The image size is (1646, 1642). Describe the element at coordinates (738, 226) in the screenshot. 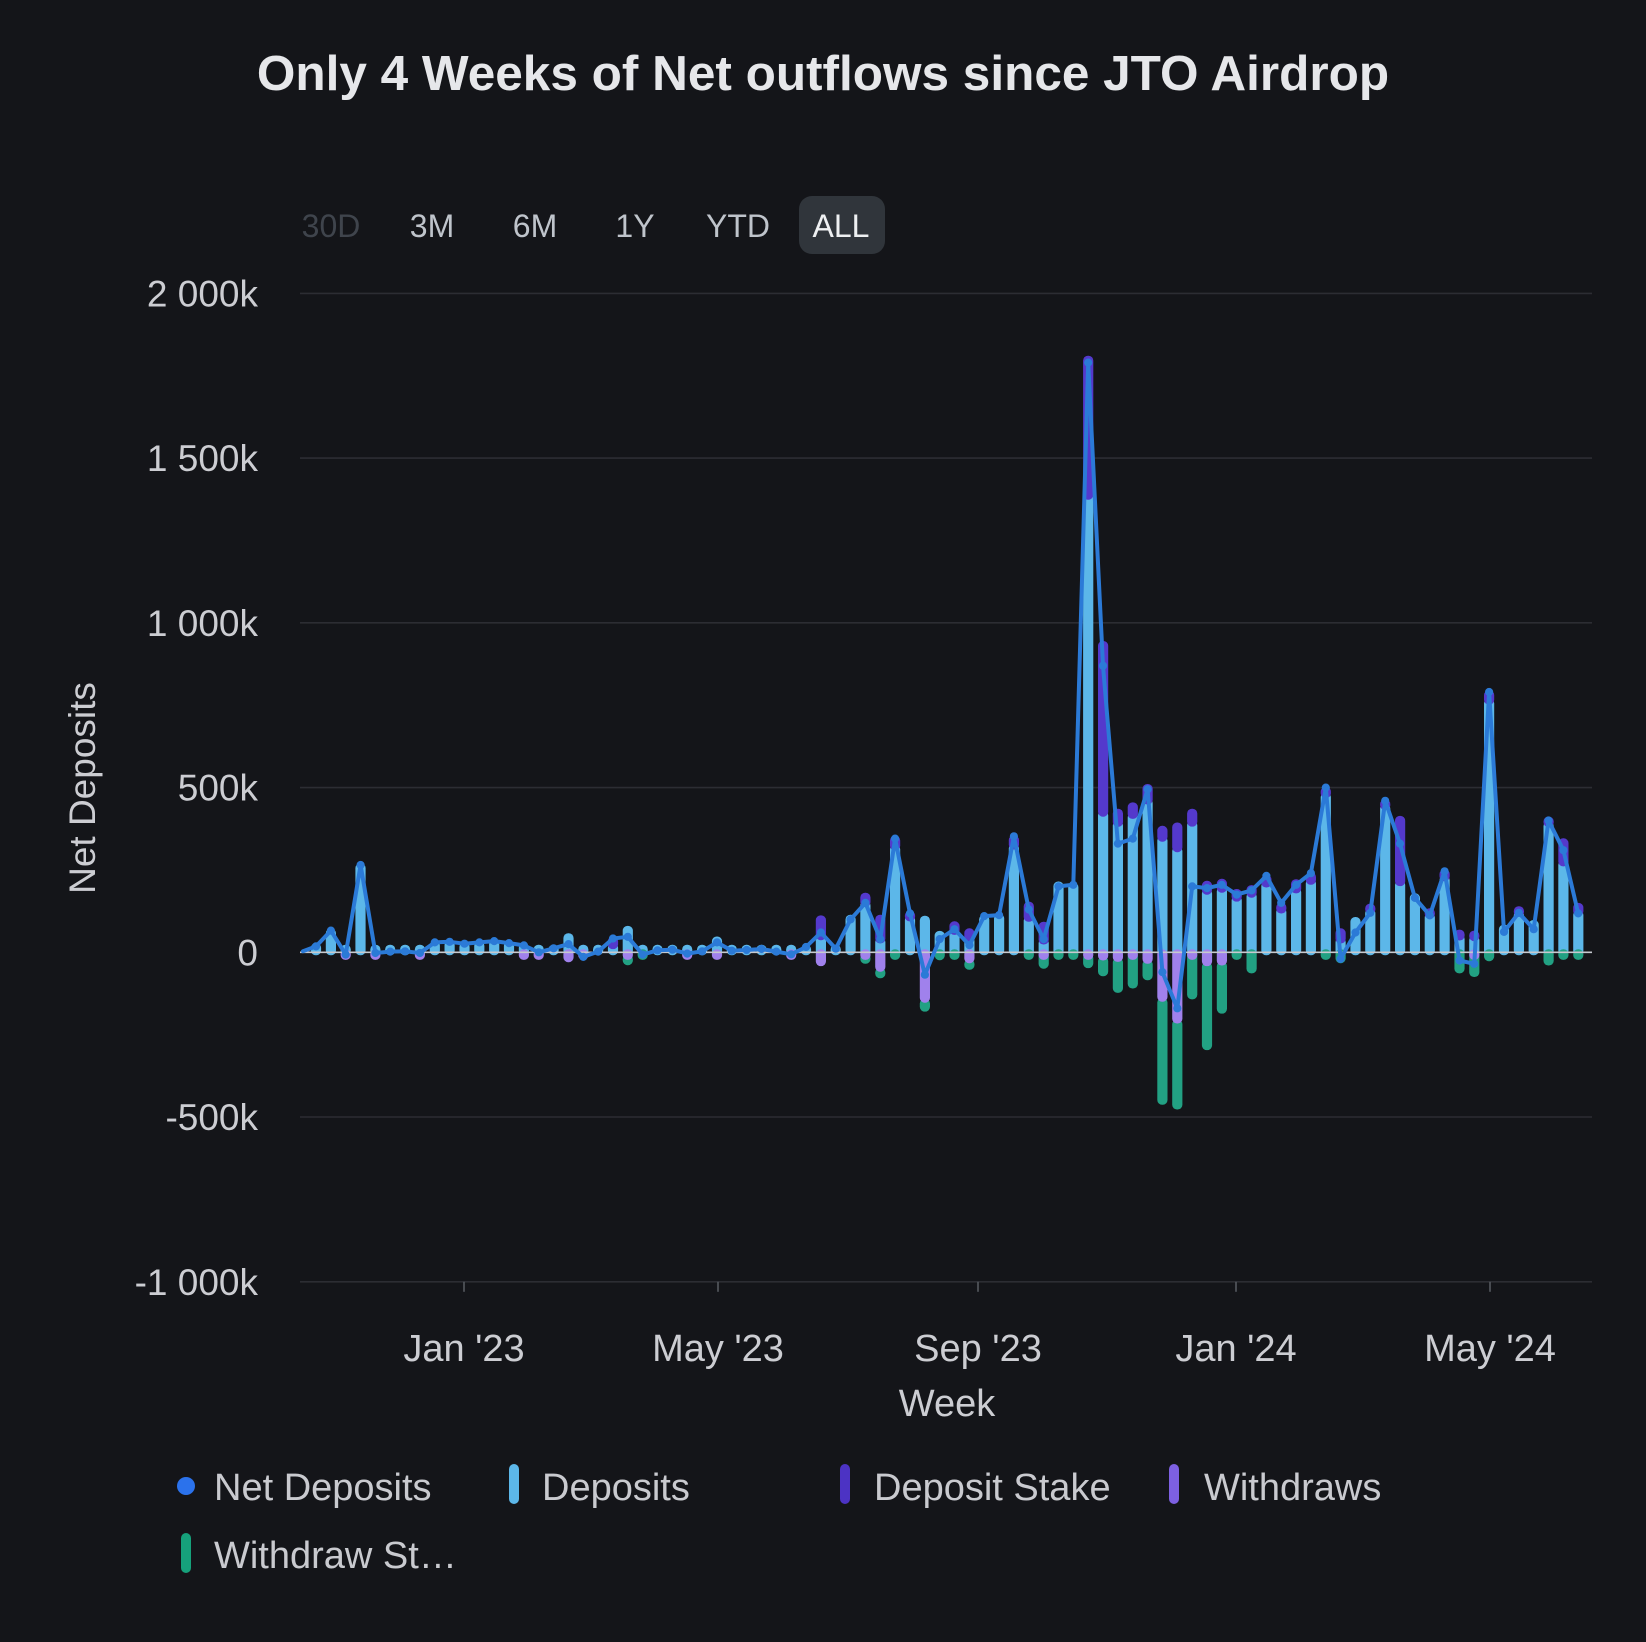

I see `svg-text: YTD` at that location.